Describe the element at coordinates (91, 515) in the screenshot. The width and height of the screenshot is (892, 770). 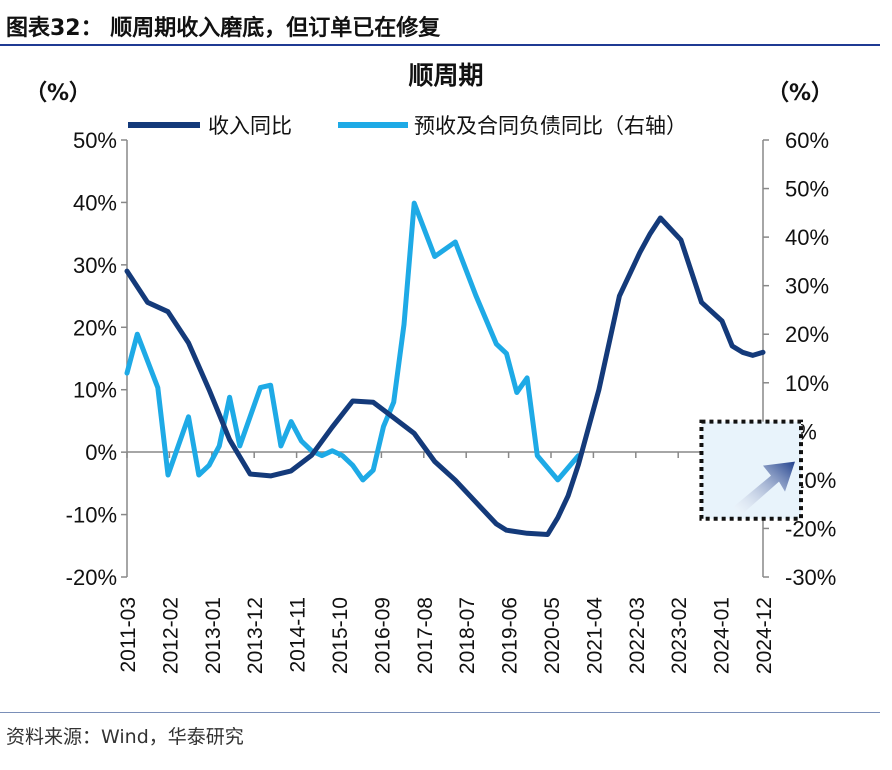
I see `left-tick-label: -10%` at that location.